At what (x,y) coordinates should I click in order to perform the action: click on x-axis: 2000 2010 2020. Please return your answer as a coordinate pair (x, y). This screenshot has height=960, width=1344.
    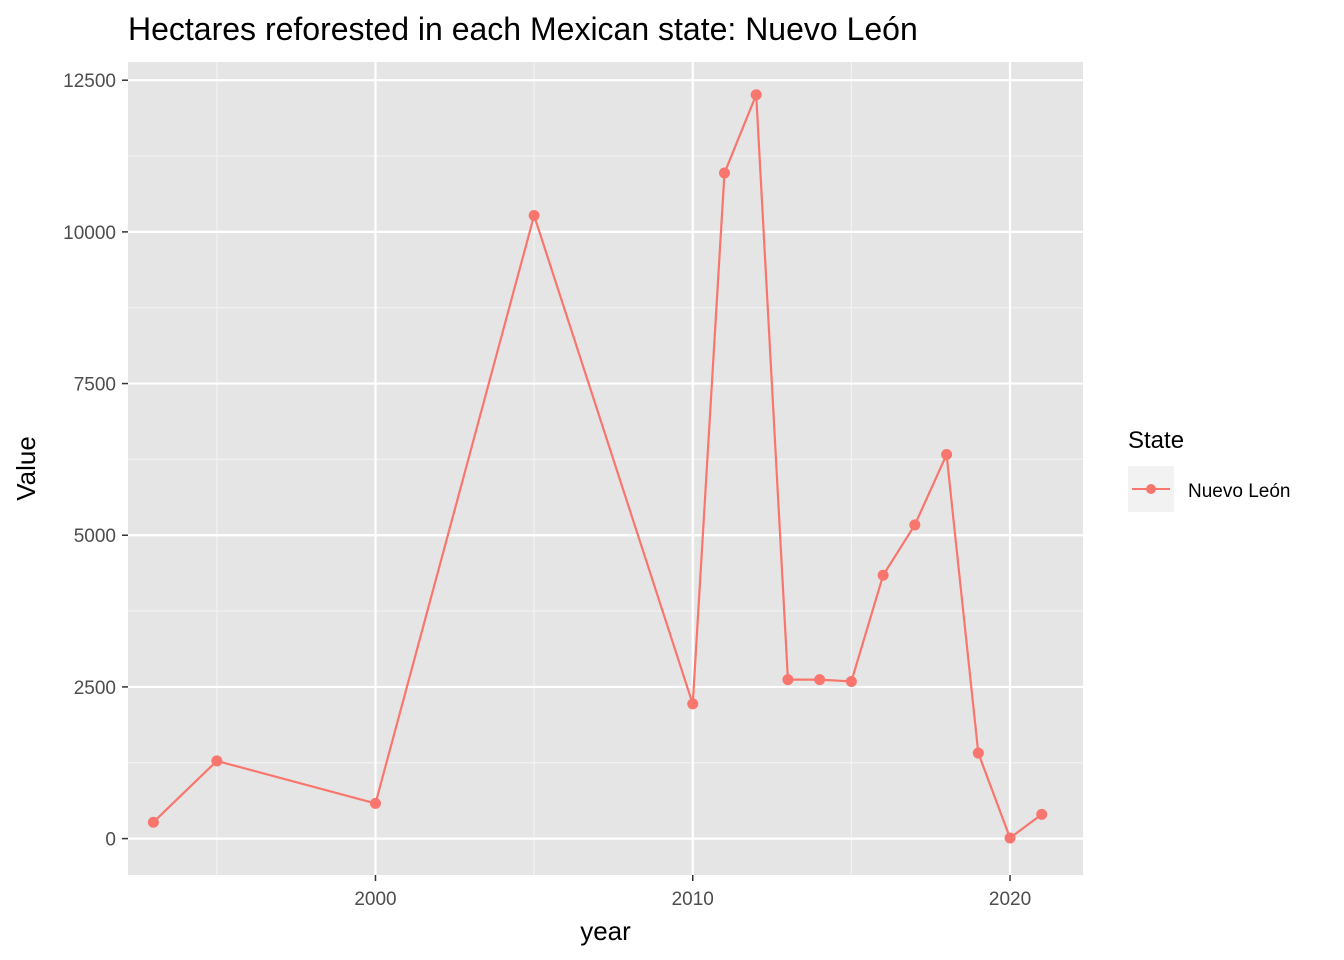
    Looking at the image, I should click on (692, 892).